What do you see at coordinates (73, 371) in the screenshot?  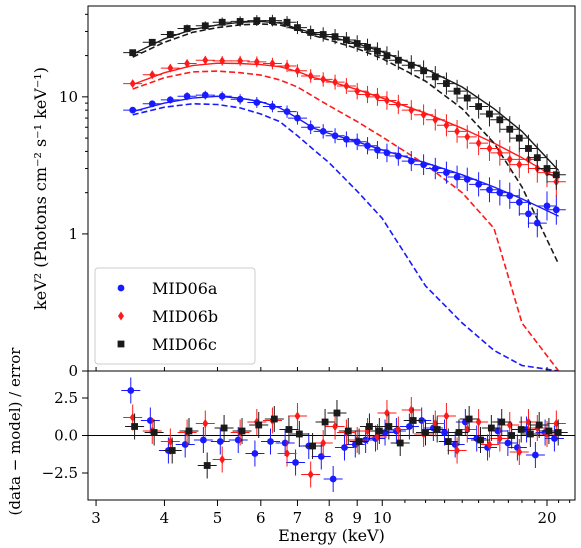 I see `y-tick-label: 0` at bounding box center [73, 371].